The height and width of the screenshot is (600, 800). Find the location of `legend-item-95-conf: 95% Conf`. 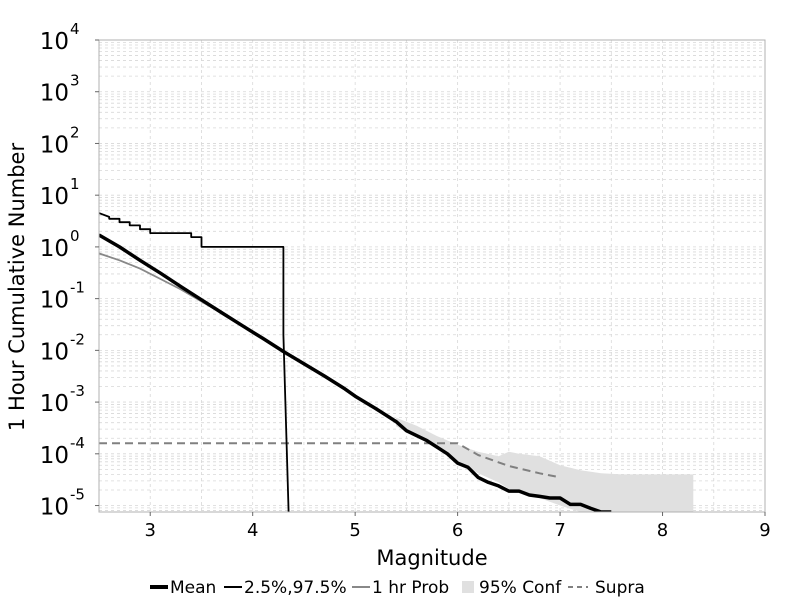

legend-item-95-conf: 95% Conf is located at coordinates (512, 588).